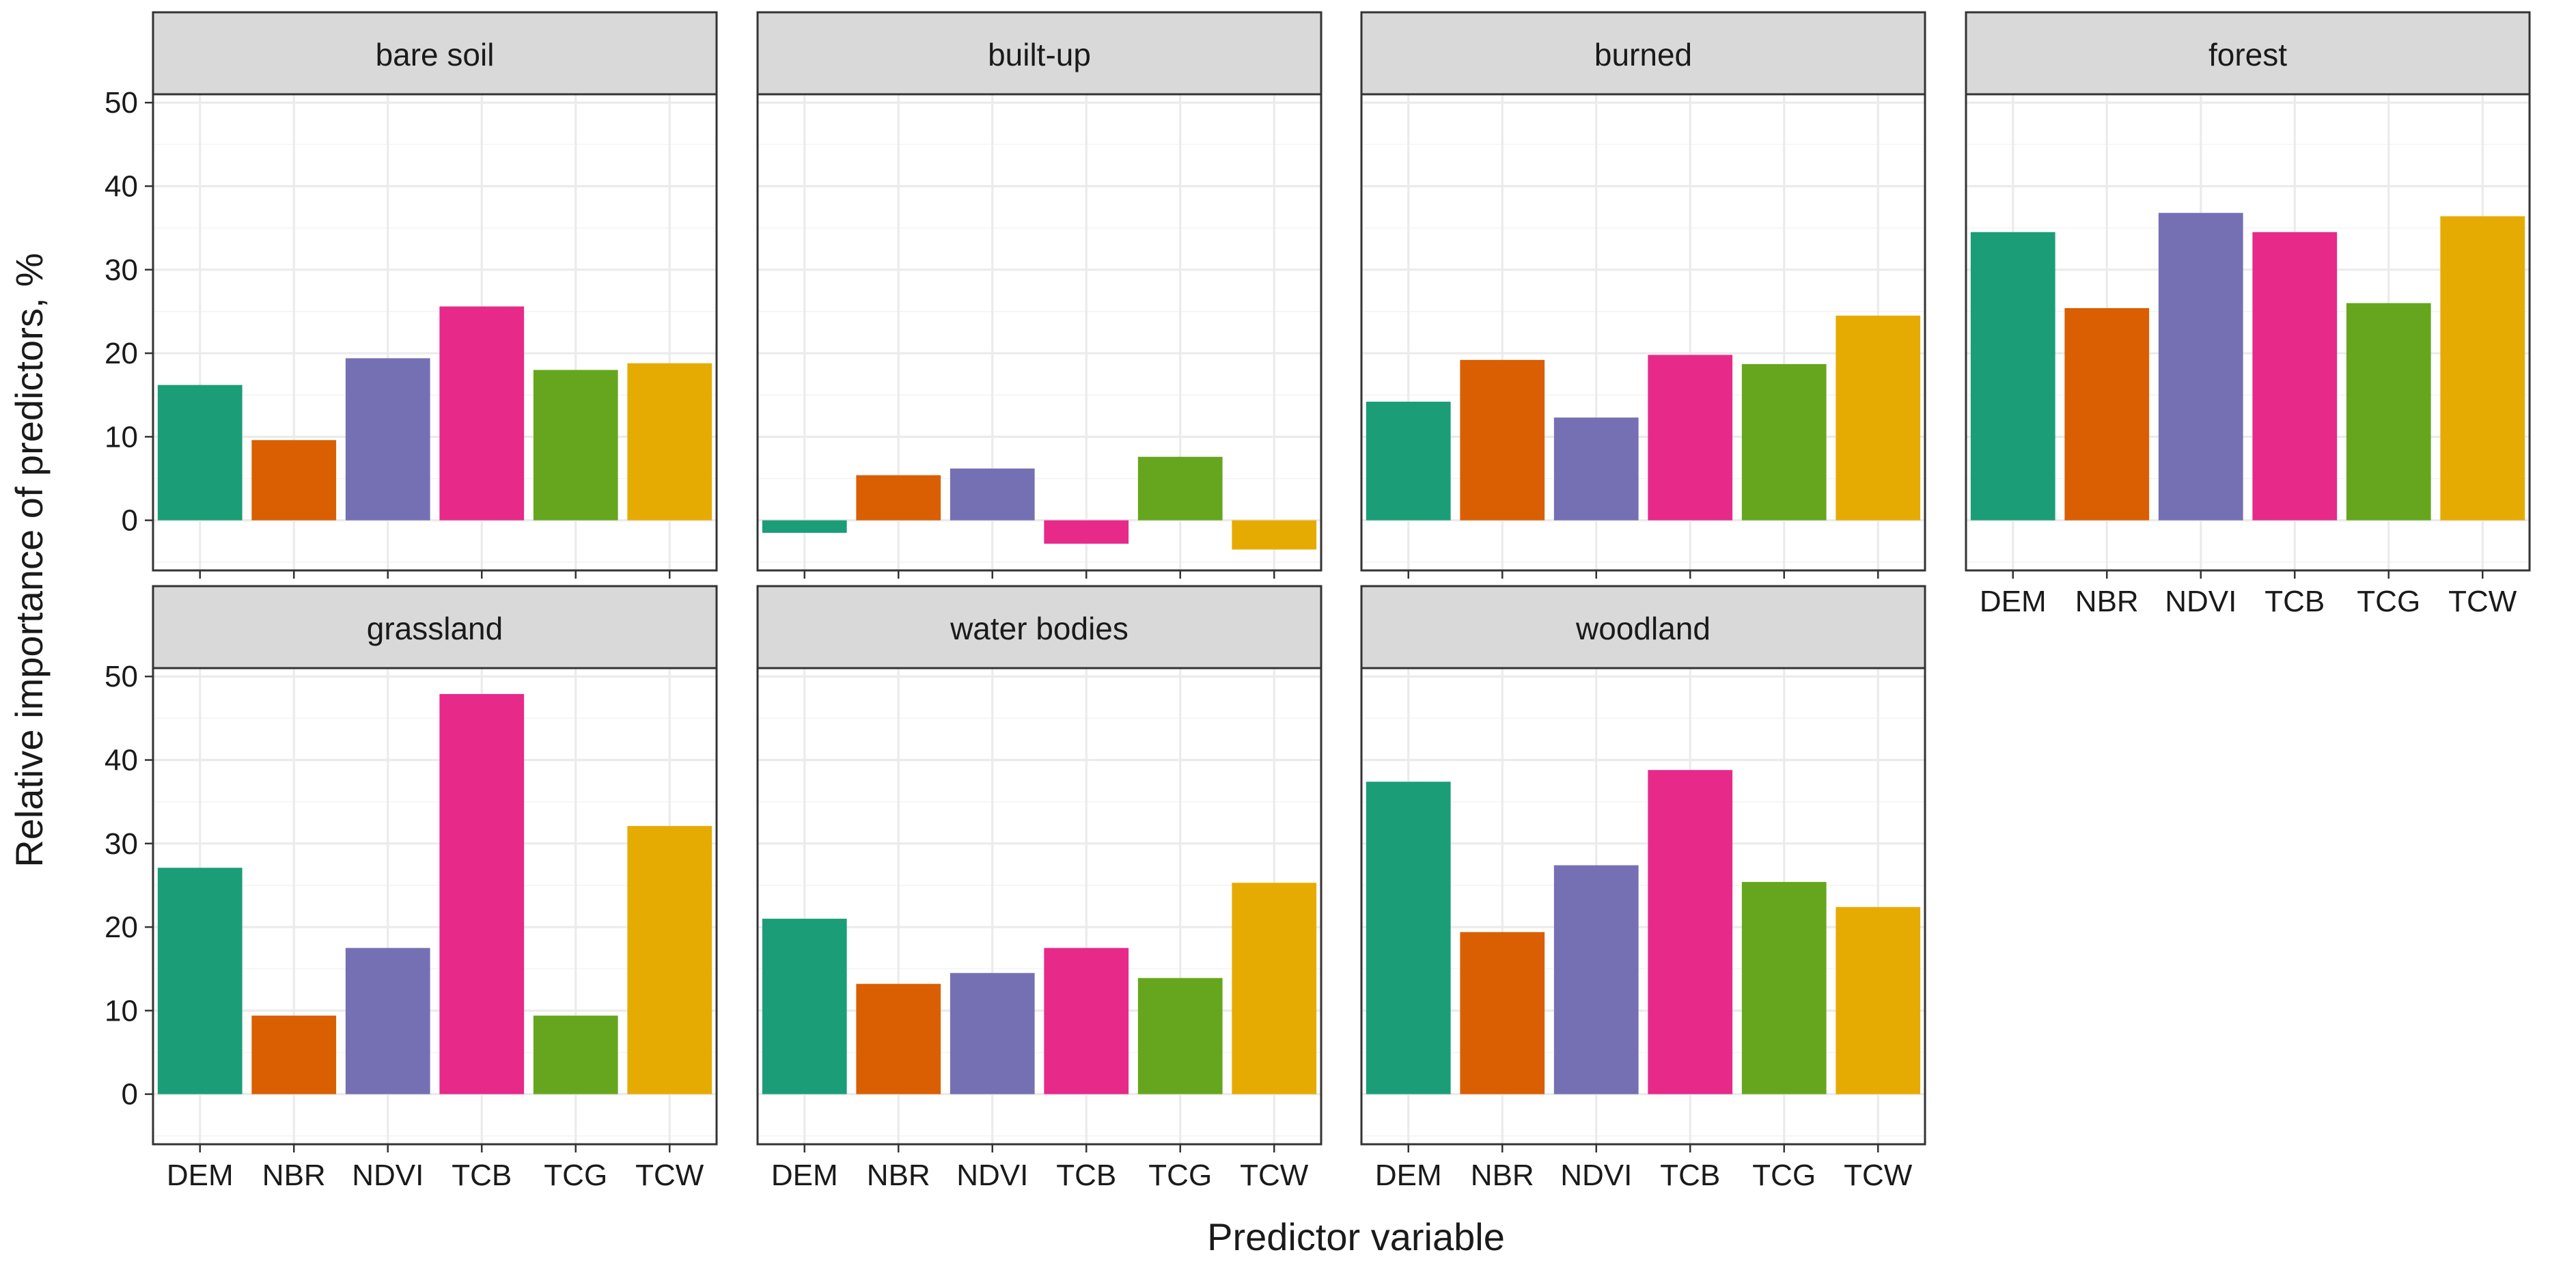 The image size is (2576, 1272). What do you see at coordinates (1643, 54) in the screenshot?
I see `facet-strip-label: burned` at bounding box center [1643, 54].